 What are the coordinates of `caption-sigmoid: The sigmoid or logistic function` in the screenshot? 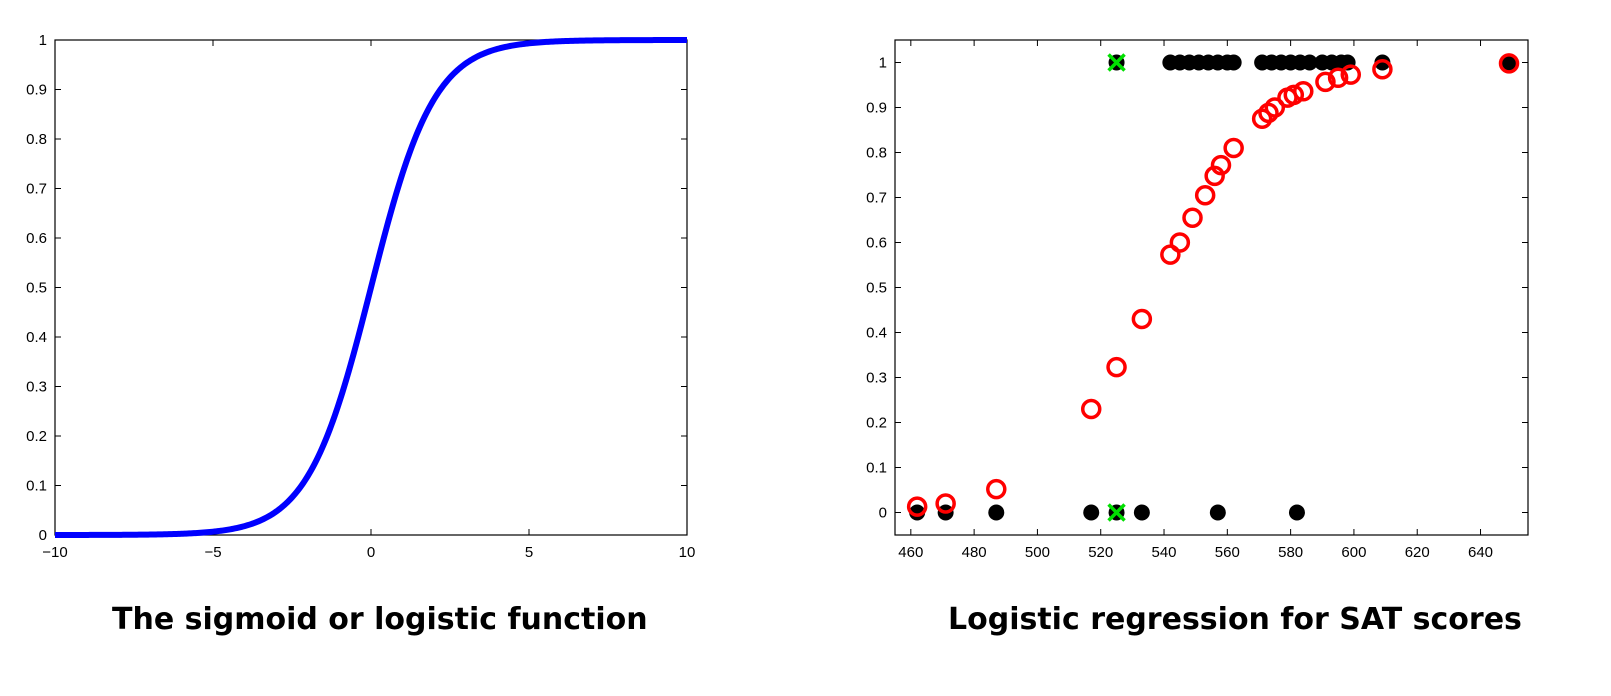 It's located at (380, 619).